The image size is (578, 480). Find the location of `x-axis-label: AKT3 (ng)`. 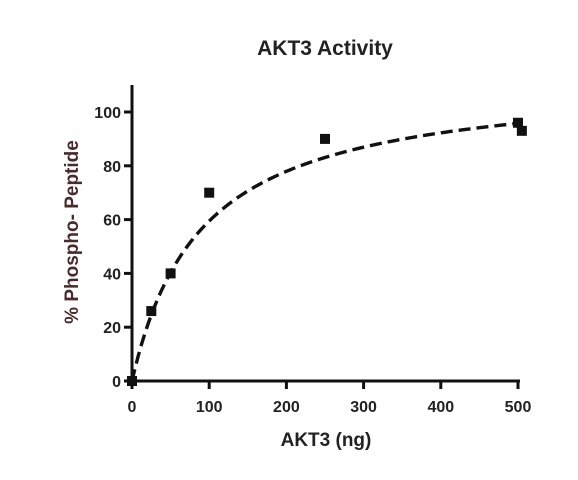

x-axis-label: AKT3 (ng) is located at coordinates (326, 440).